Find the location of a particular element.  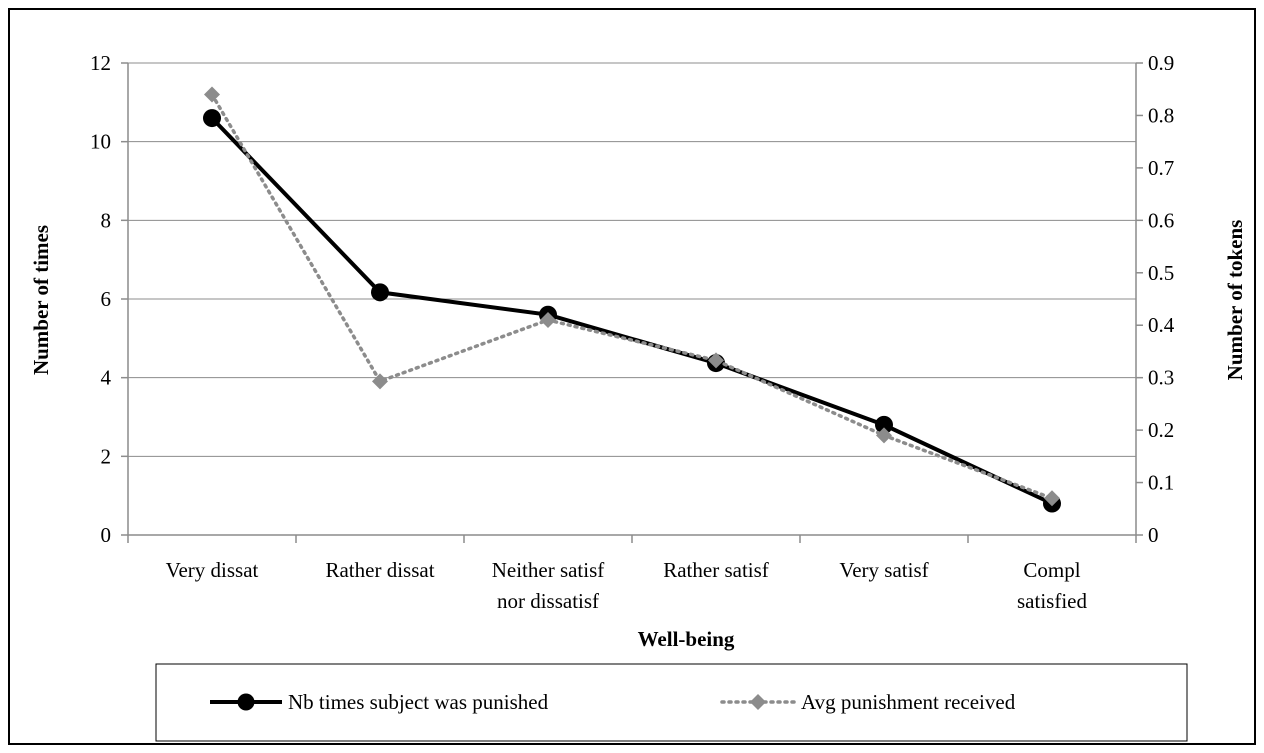

left-y-tick-label: 8 is located at coordinates (106, 220).